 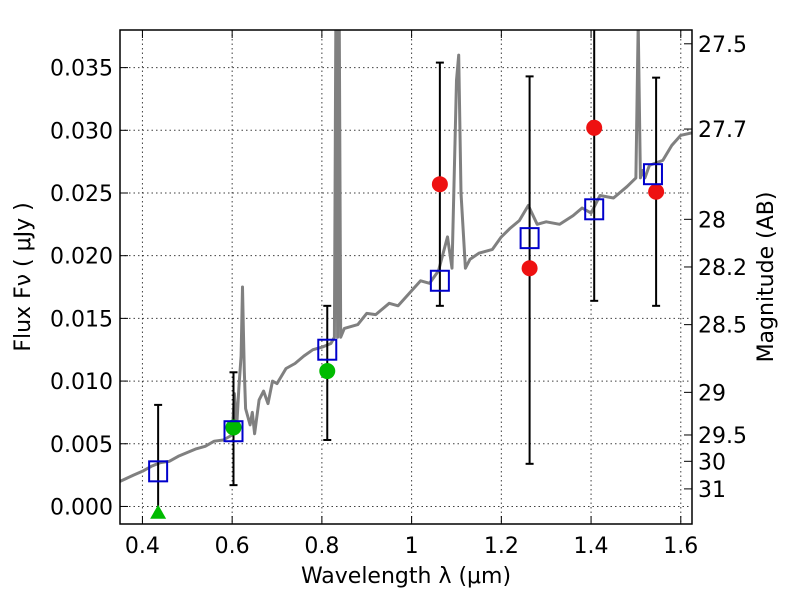 I want to click on right-tick-label: 27.7, so click(x=722, y=130).